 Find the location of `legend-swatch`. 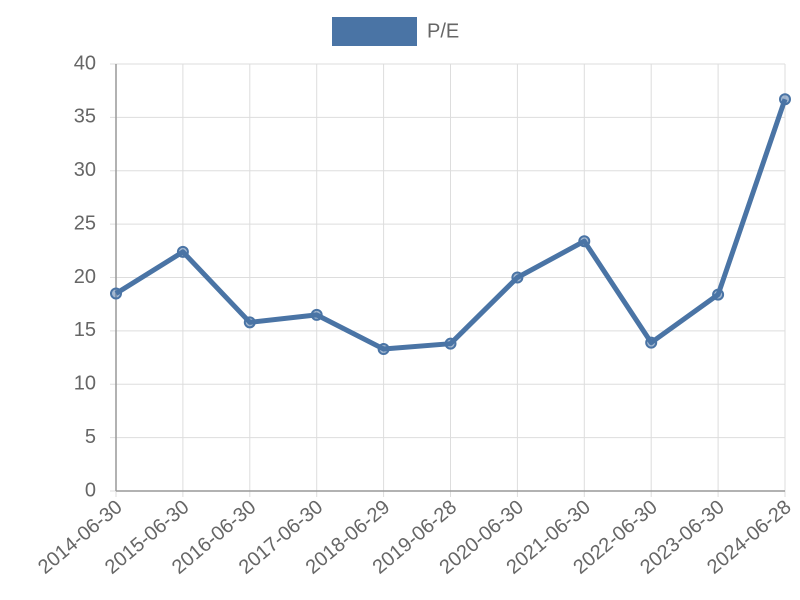

legend-swatch is located at coordinates (374, 31).